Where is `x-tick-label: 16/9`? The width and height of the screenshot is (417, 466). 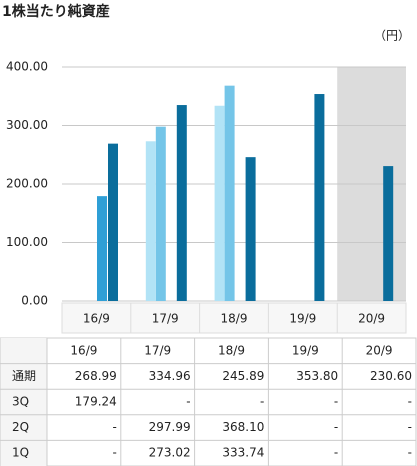 x-tick-label: 16/9 is located at coordinates (96, 319).